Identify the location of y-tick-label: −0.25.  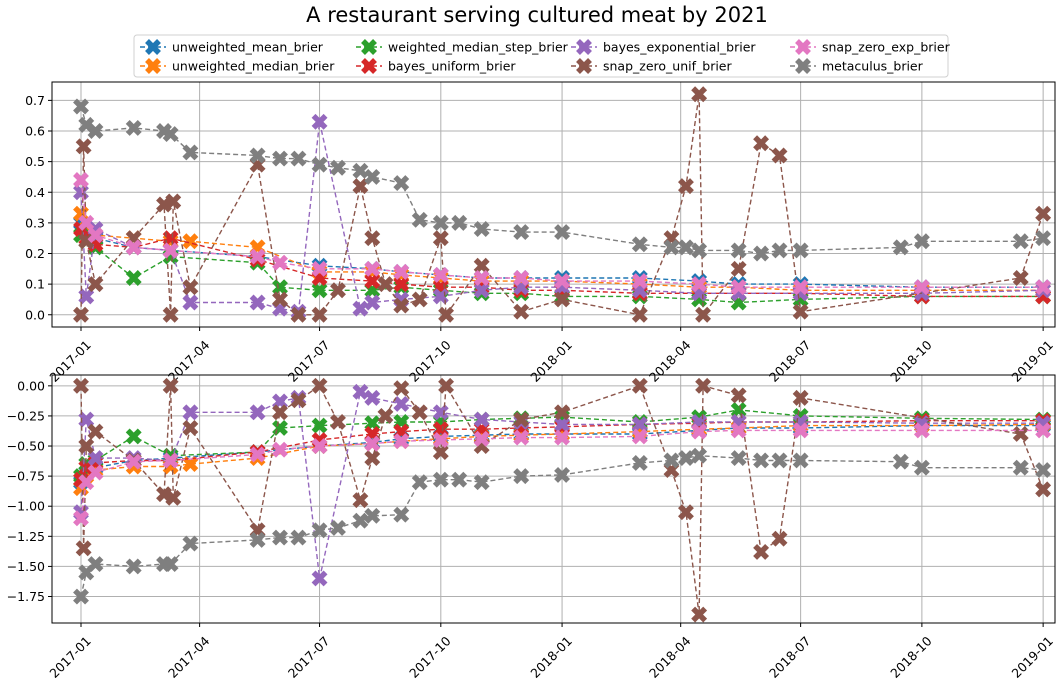
(26, 415).